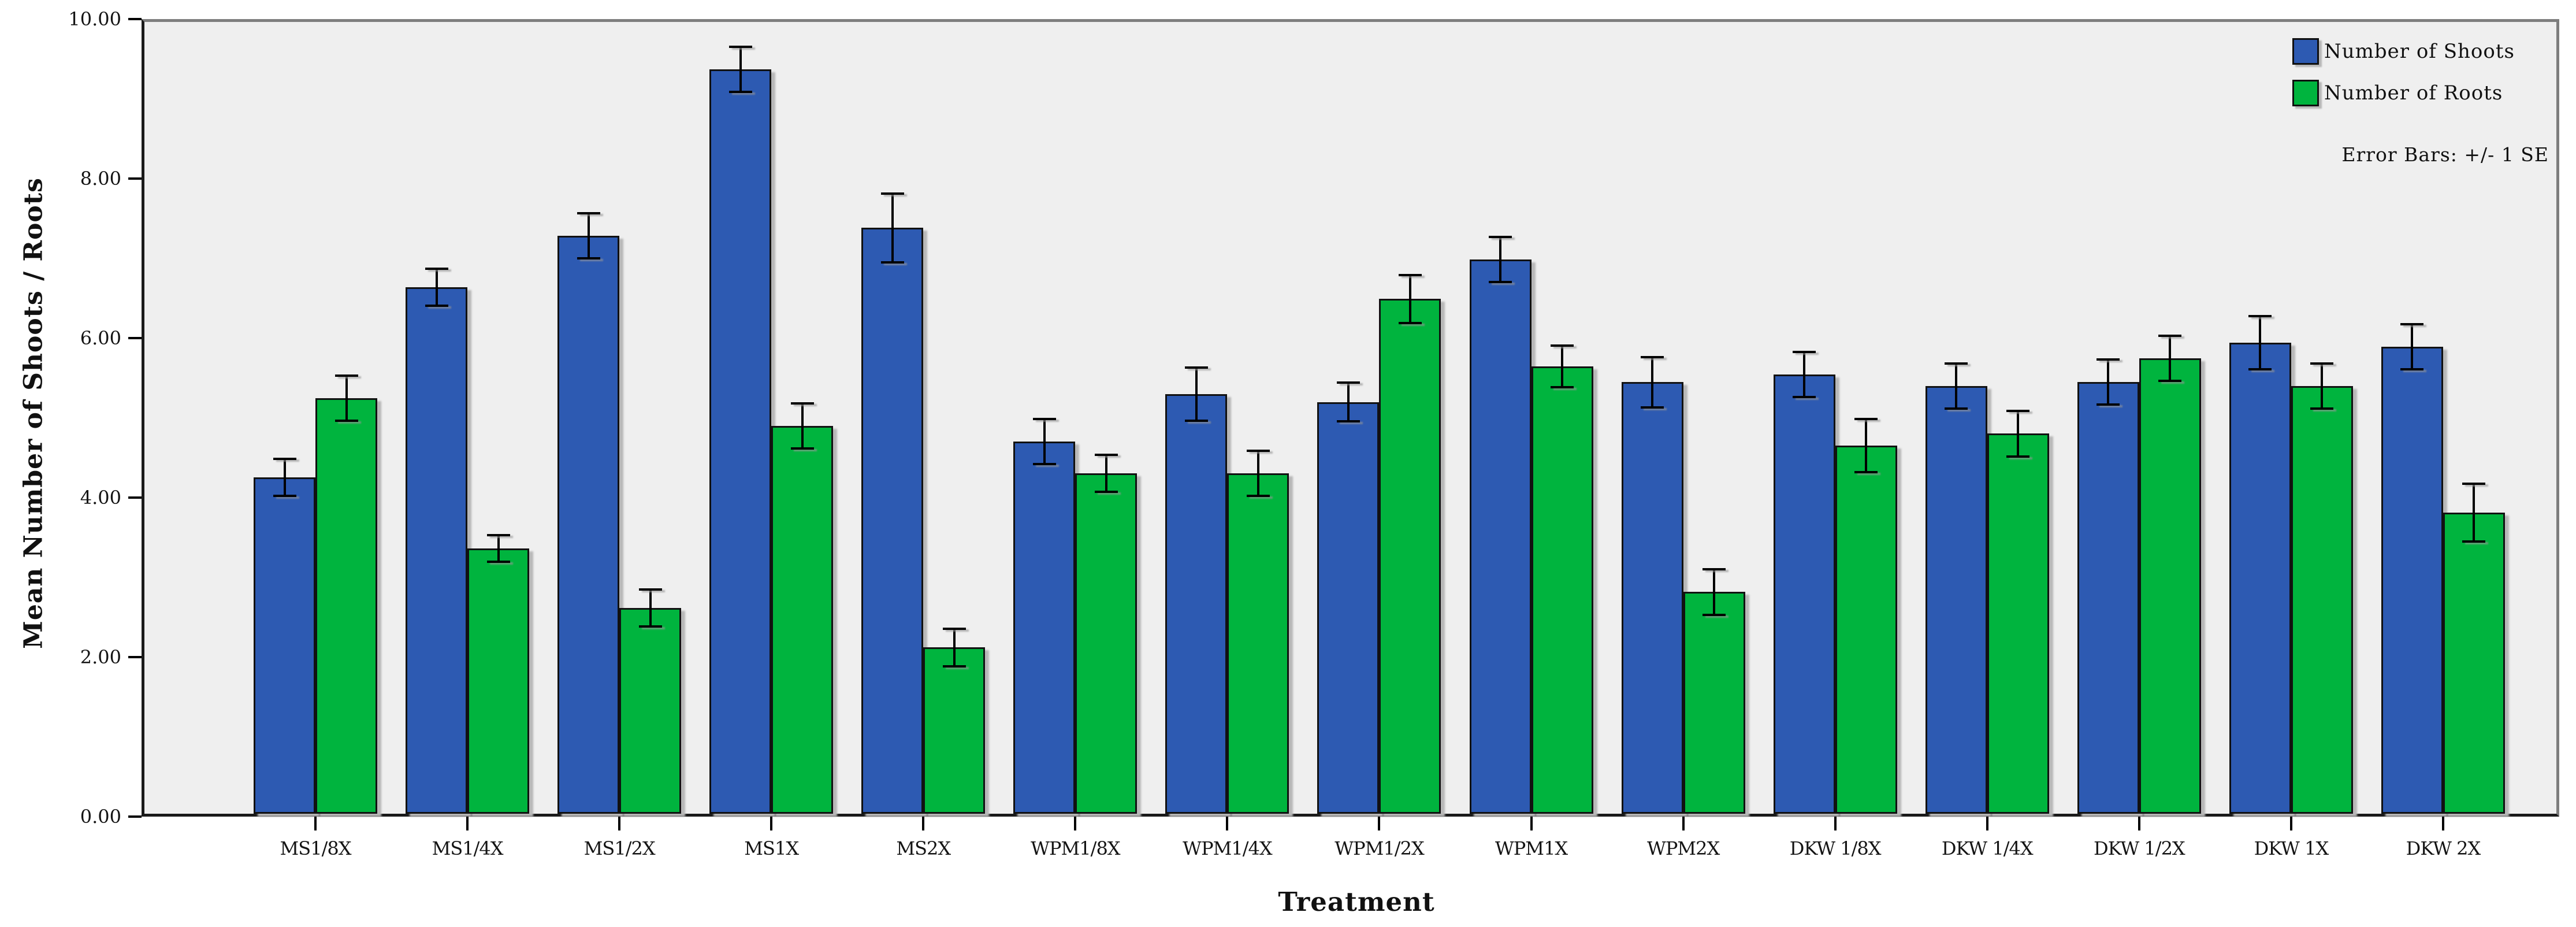 The height and width of the screenshot is (927, 2576). Describe the element at coordinates (2444, 848) in the screenshot. I see `x-axis-category-label: DKW 2X` at that location.